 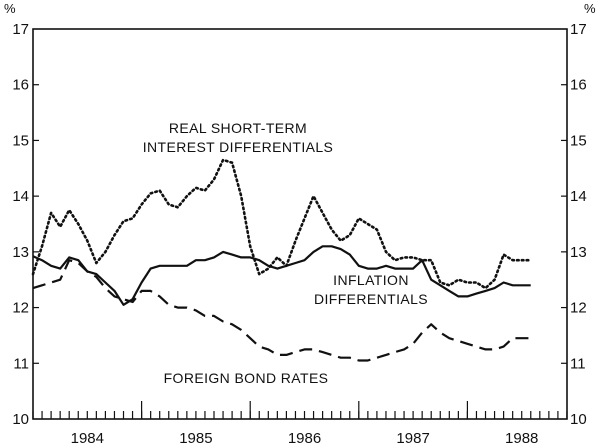 I want to click on y-tick-label-right: 12, so click(x=578, y=308).